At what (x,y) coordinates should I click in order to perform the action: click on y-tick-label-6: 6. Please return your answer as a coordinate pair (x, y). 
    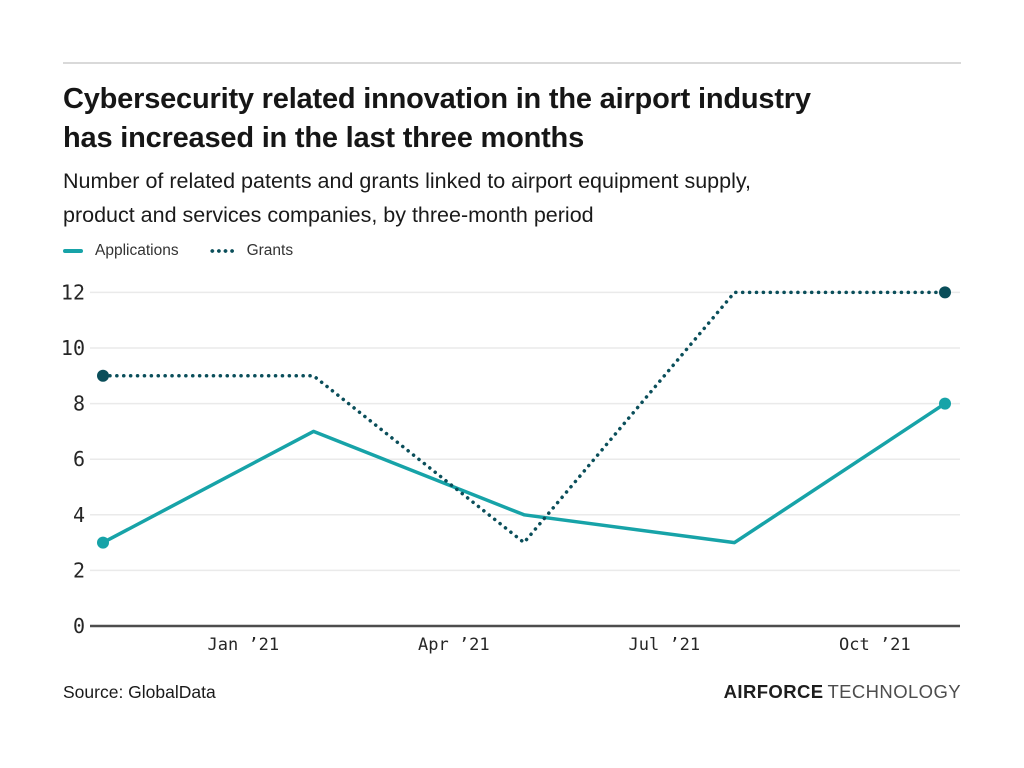
    Looking at the image, I should click on (79, 459).